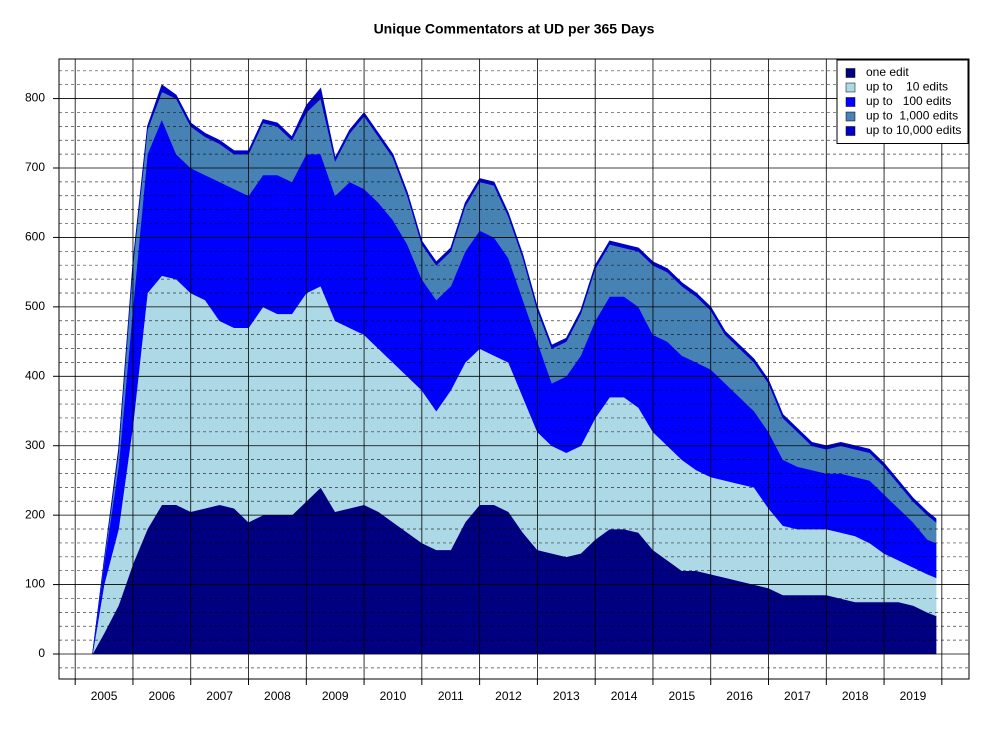 The image size is (1000, 750). Describe the element at coordinates (624, 696) in the screenshot. I see `x-tick-label: 2014` at that location.